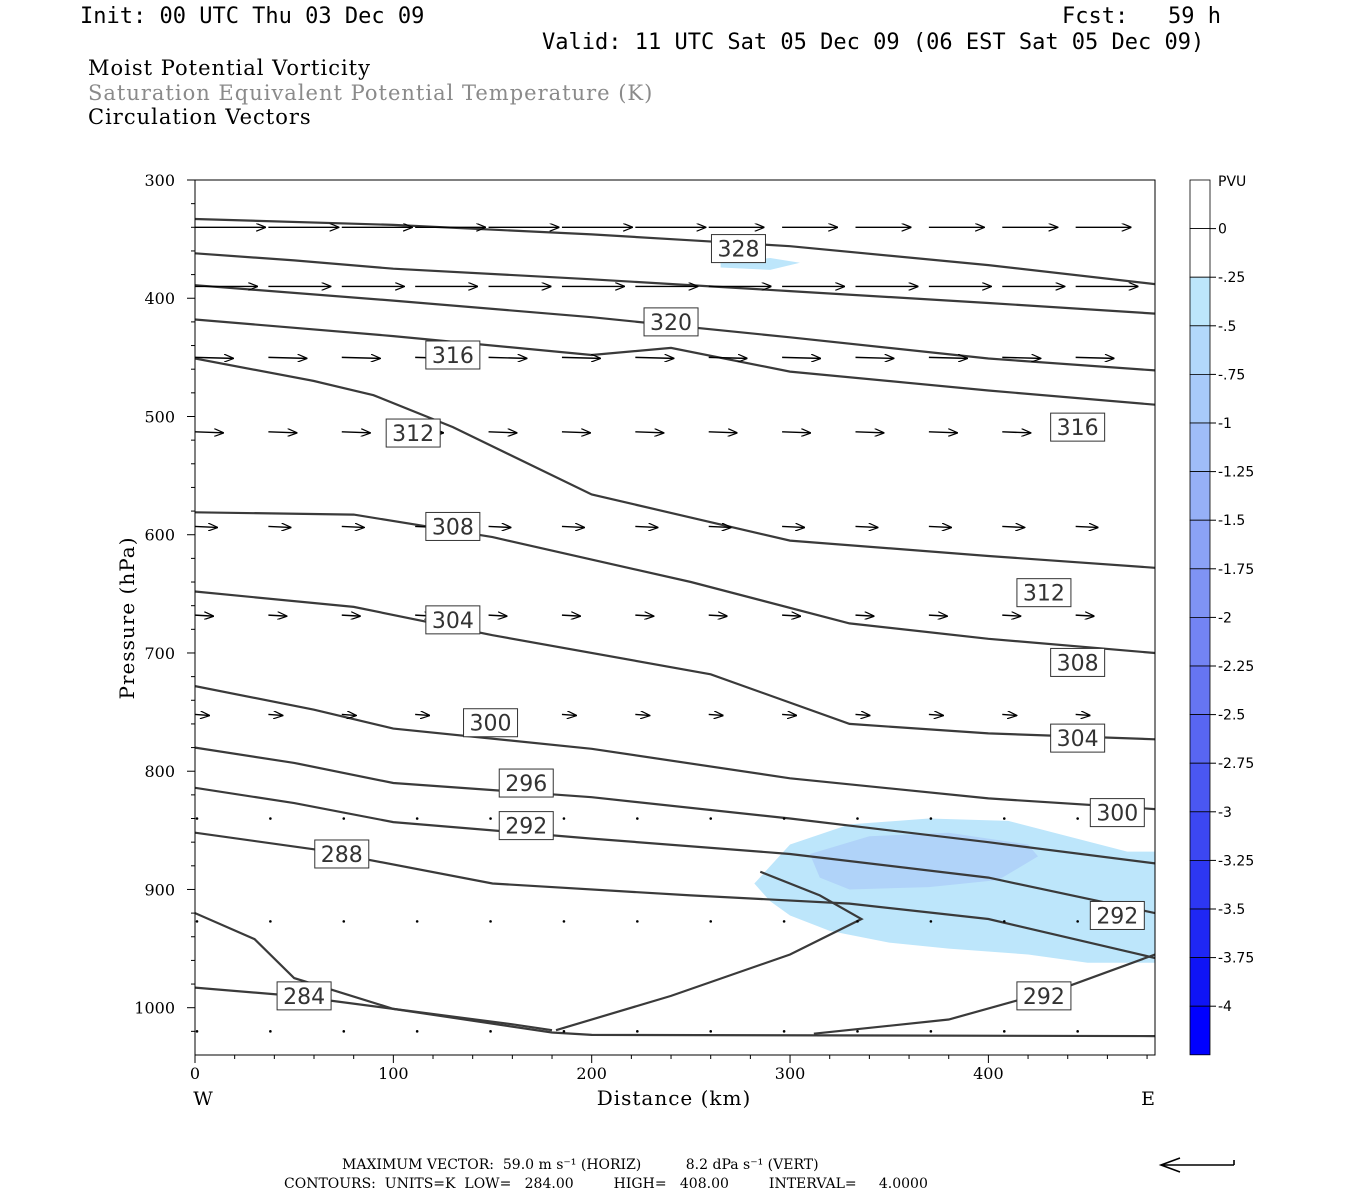 The image size is (1350, 1200). Describe the element at coordinates (159, 771) in the screenshot. I see `y-tick-label: 800` at that location.